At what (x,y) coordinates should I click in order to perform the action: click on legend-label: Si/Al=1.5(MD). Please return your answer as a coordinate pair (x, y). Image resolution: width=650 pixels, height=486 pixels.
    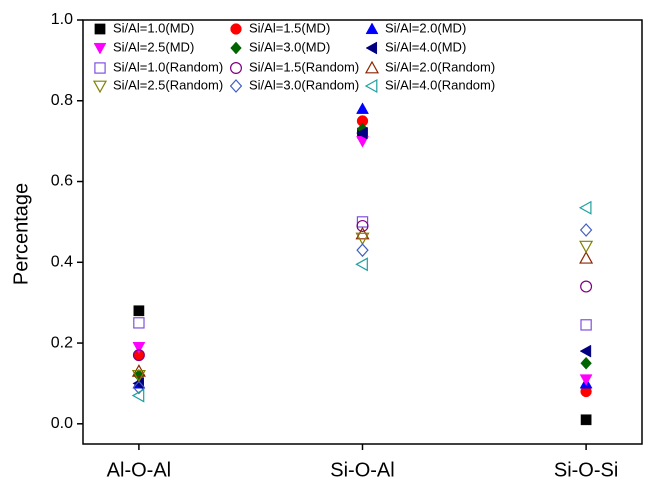
    Looking at the image, I should click on (289, 27).